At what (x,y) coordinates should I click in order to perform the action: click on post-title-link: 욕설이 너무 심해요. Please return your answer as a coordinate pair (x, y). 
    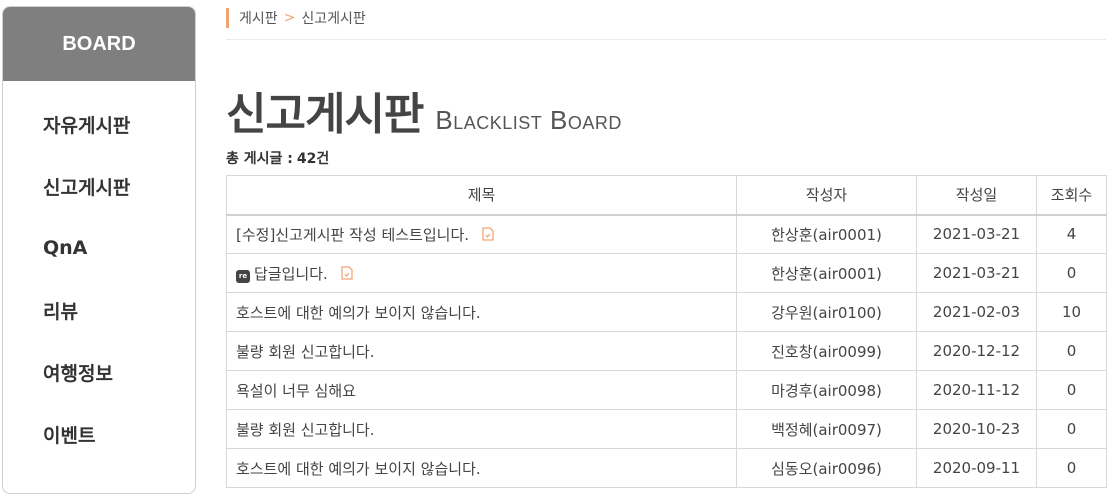
    Looking at the image, I should click on (296, 390).